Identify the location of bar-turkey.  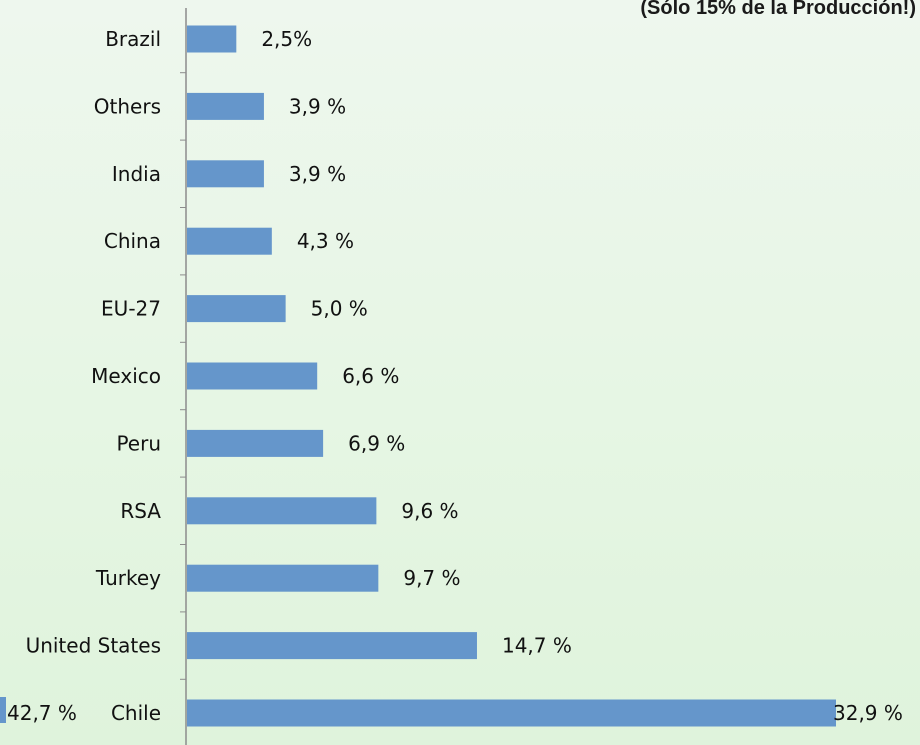
(283, 578).